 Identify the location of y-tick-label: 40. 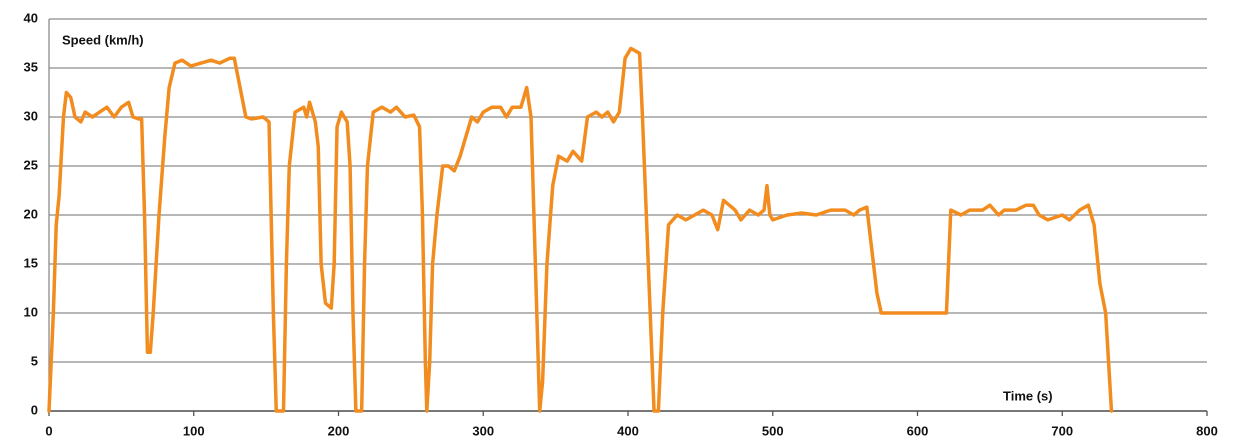
(31, 17).